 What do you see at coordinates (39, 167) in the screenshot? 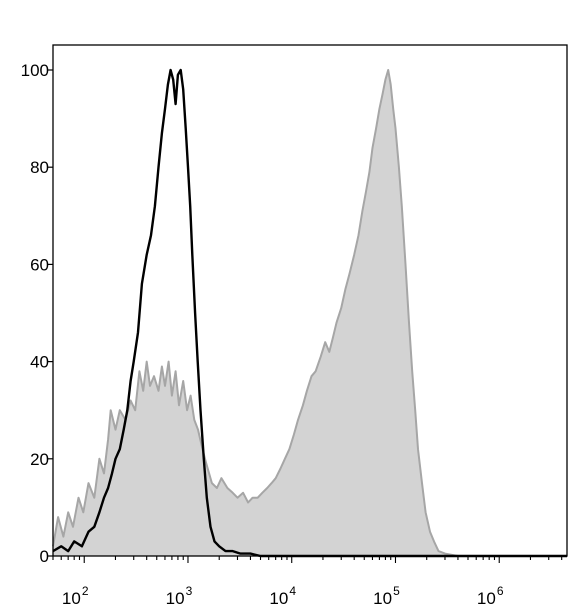
I see `y-tick-label: 80` at bounding box center [39, 167].